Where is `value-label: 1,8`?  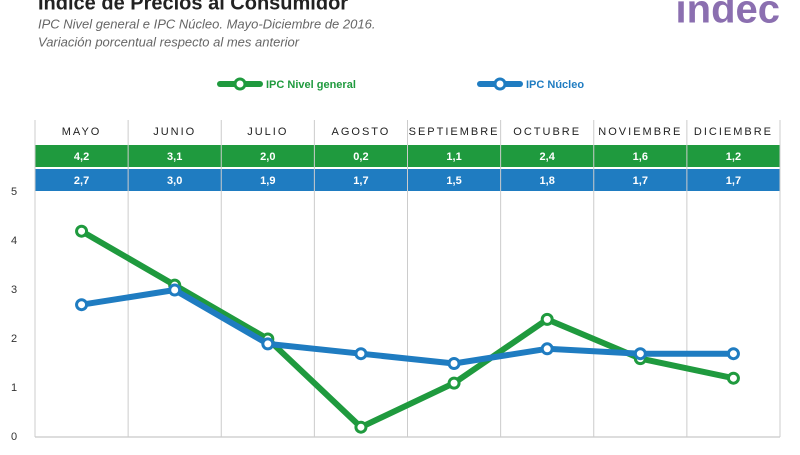
value-label: 1,8 is located at coordinates (547, 181).